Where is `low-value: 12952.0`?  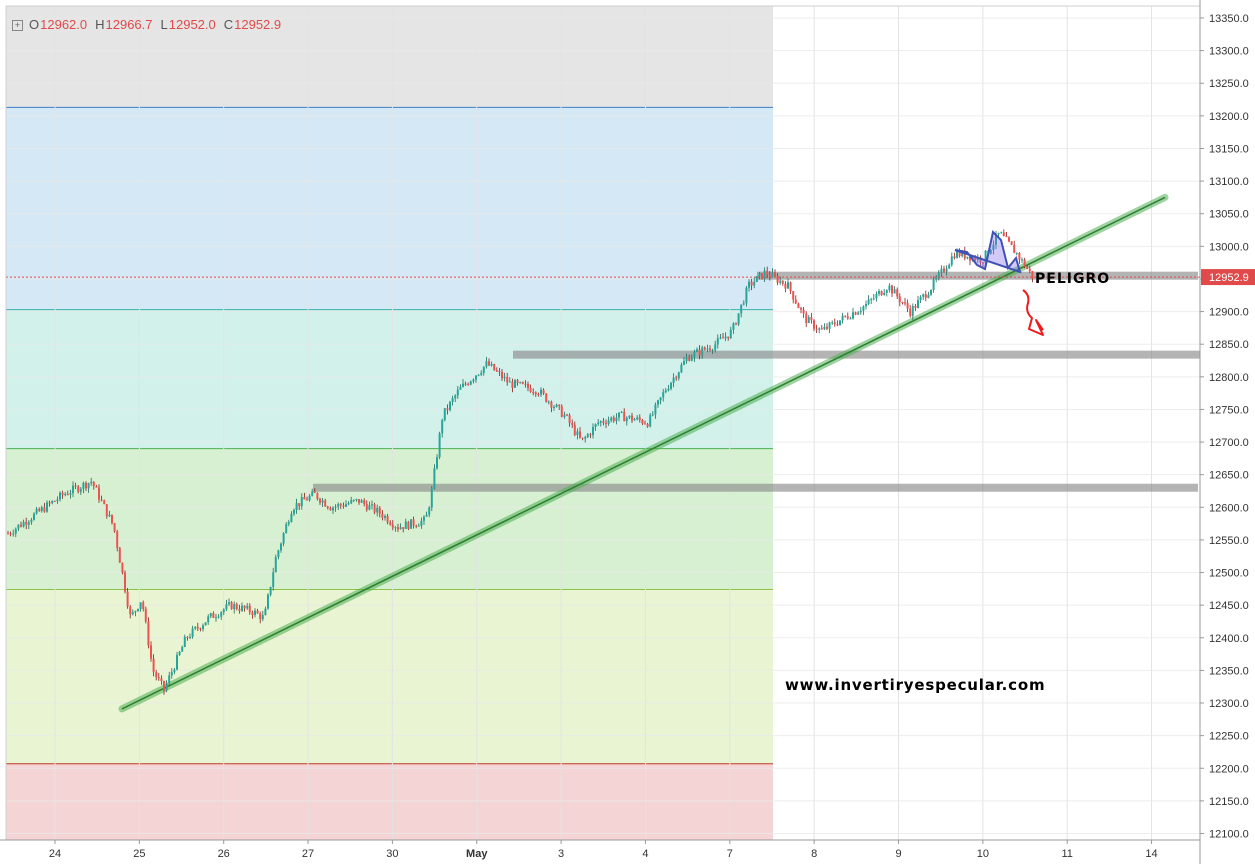
low-value: 12952.0 is located at coordinates (192, 24).